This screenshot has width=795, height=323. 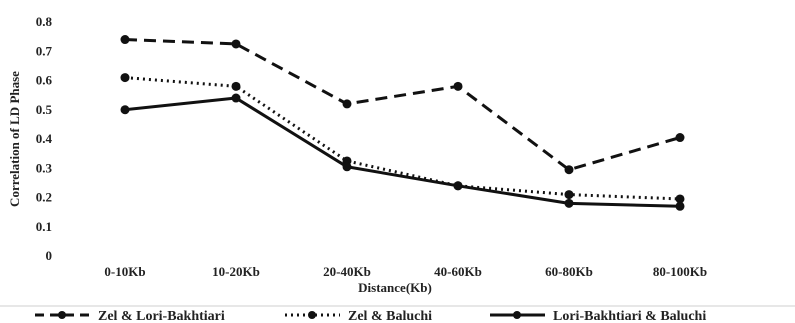 I want to click on legend-label-2: Zel & Baluchi, so click(x=390, y=316).